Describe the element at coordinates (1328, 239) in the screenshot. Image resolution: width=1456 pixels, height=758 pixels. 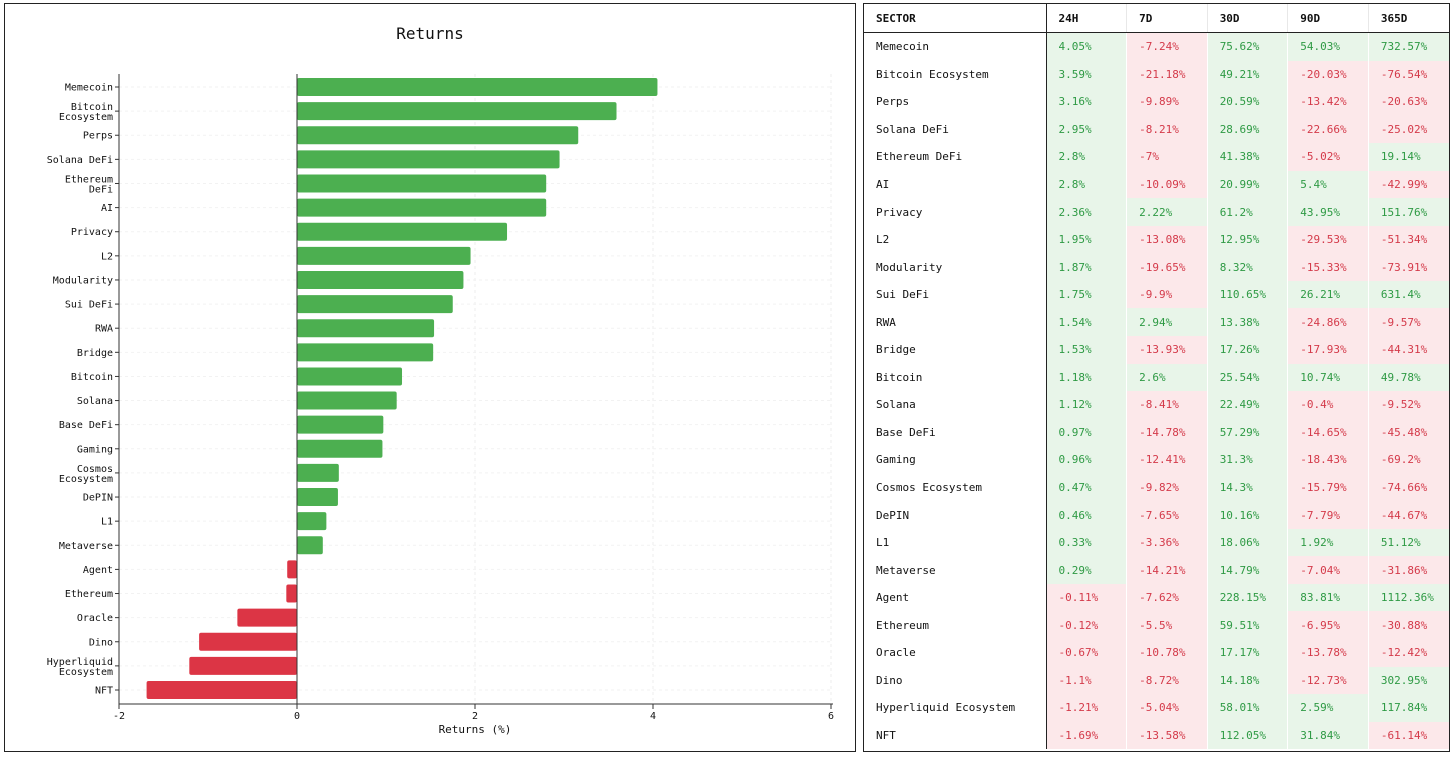
I see `return-cell: -29.53%` at that location.